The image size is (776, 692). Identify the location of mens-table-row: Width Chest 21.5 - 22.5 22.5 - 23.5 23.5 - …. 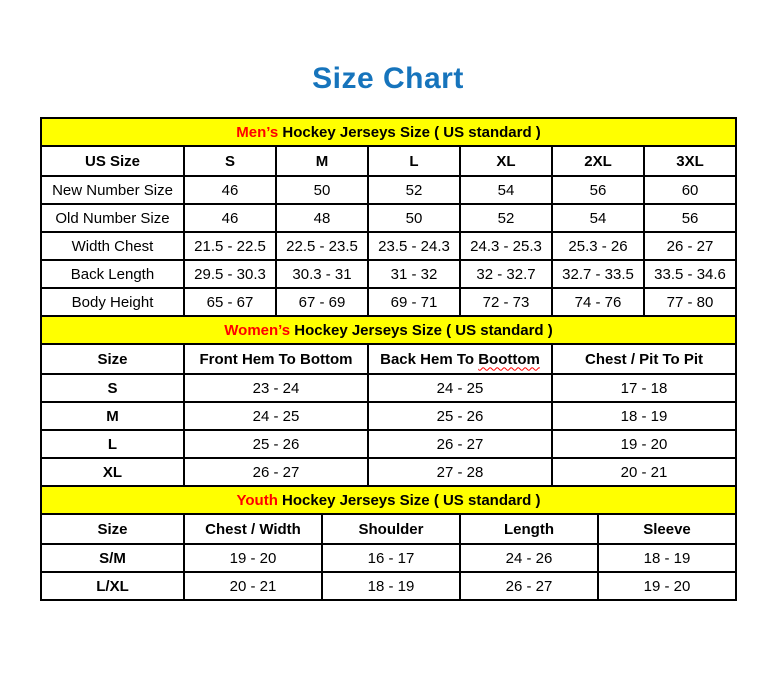
(389, 246).